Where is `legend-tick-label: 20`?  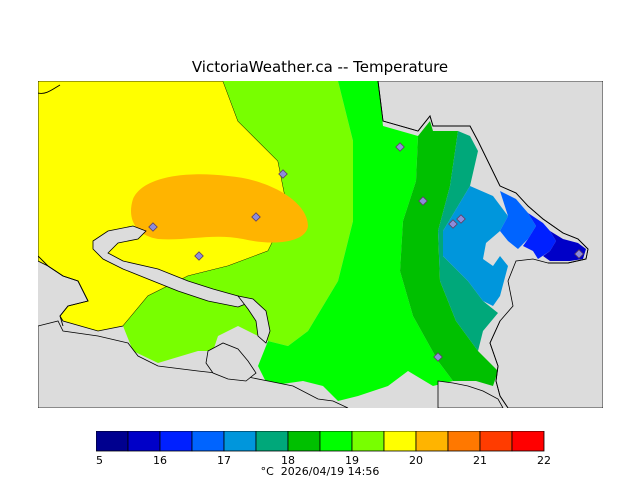
legend-tick-label: 20 is located at coordinates (416, 459).